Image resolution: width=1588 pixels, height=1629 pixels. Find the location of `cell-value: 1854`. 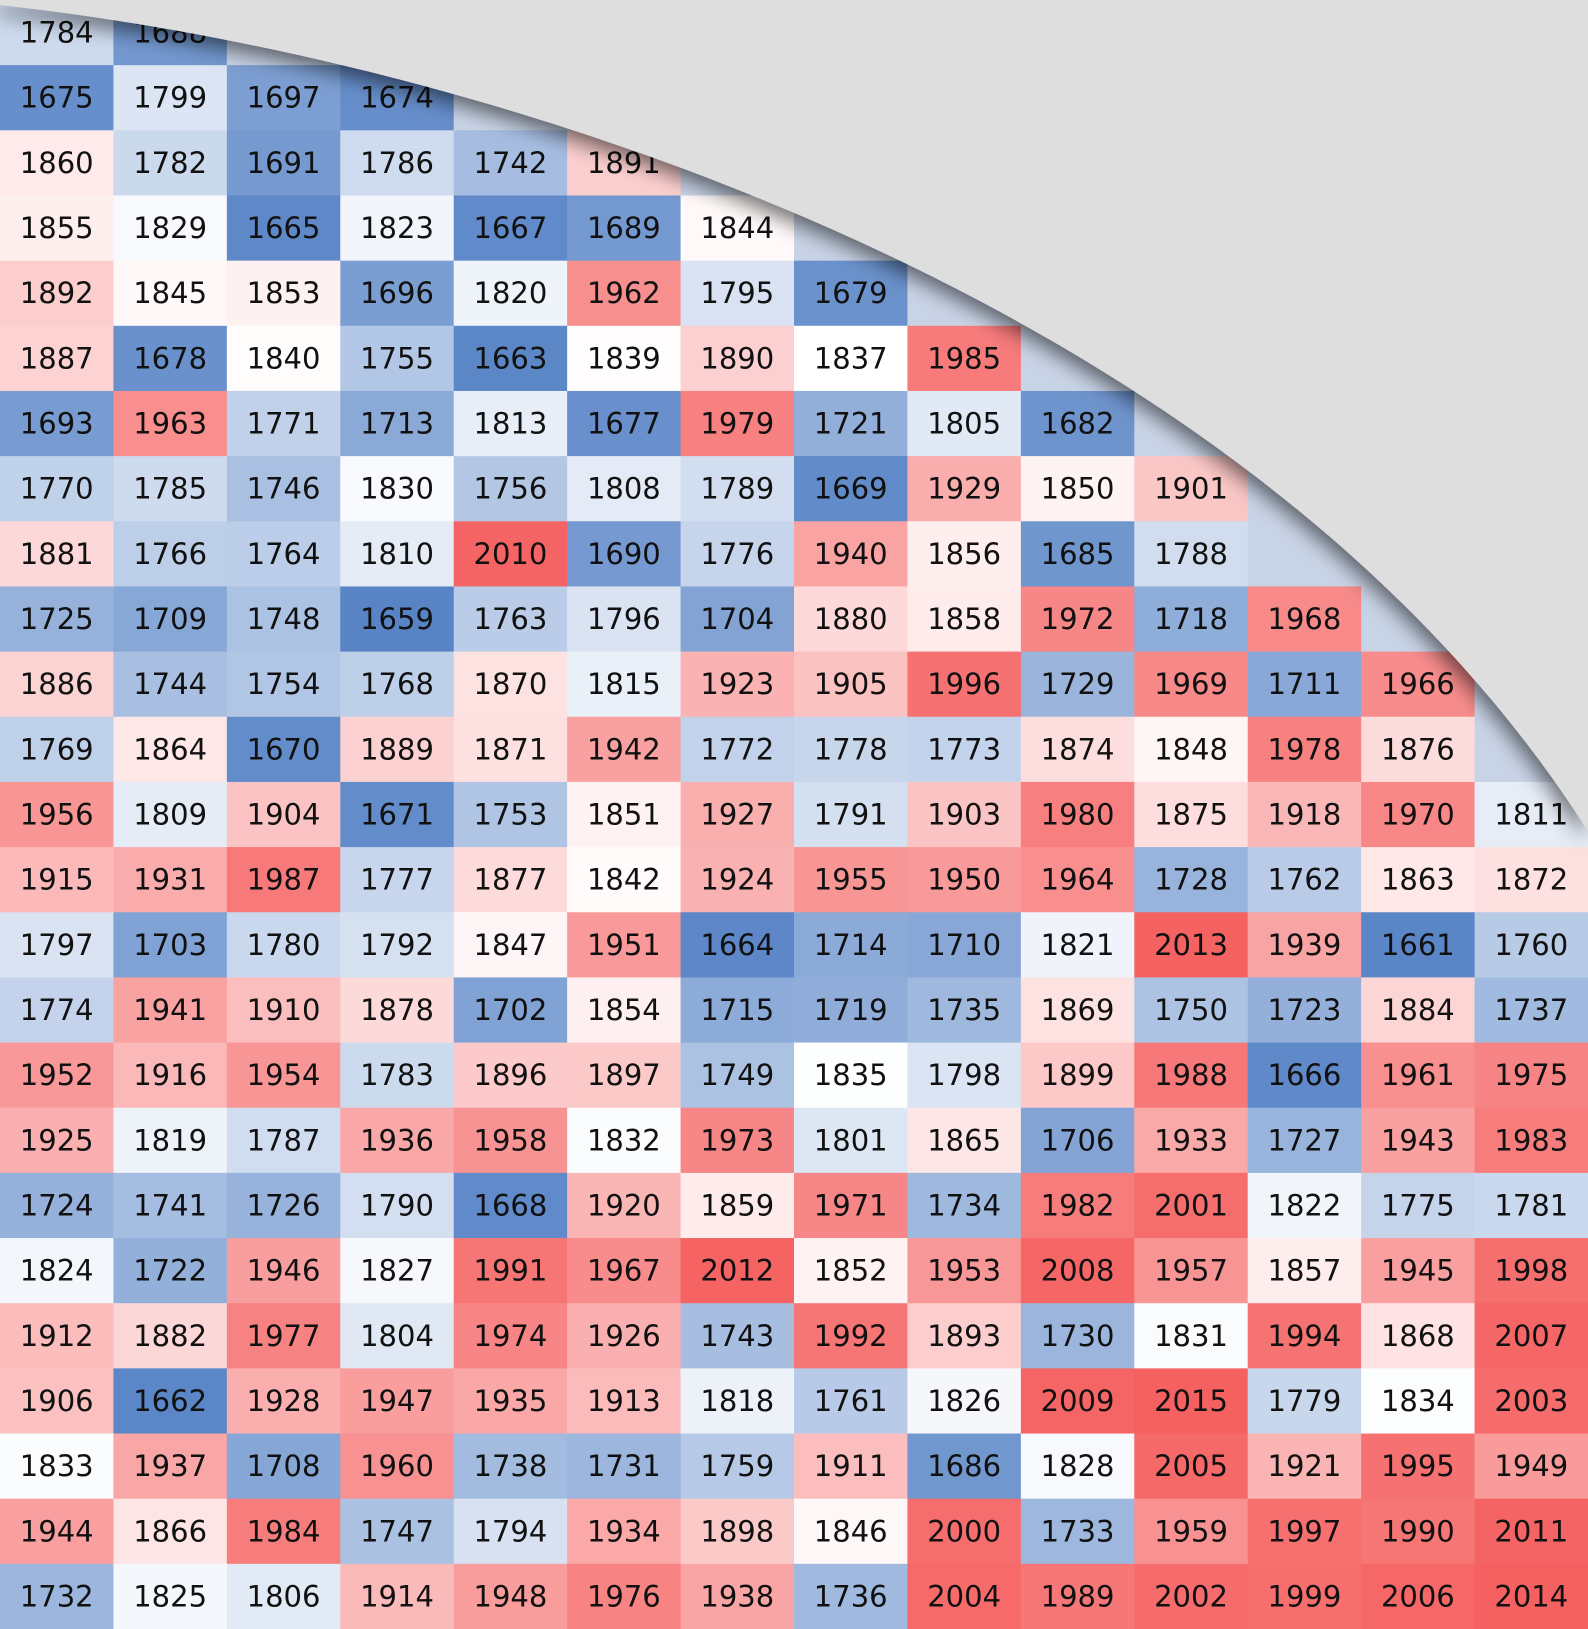

cell-value: 1854 is located at coordinates (624, 1010).